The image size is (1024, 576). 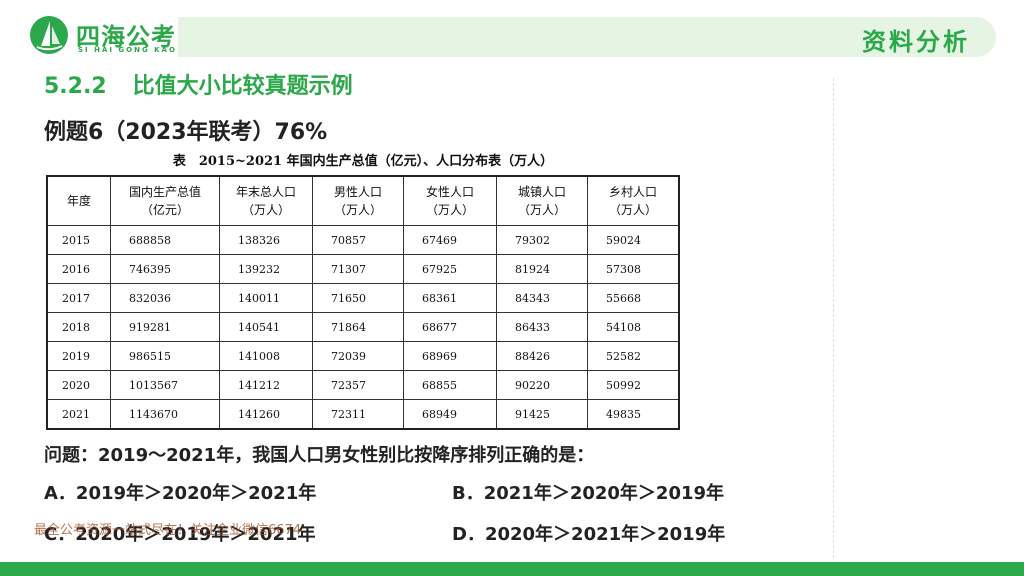 What do you see at coordinates (542, 269) in the screenshot?
I see `table-cell: 81924` at bounding box center [542, 269].